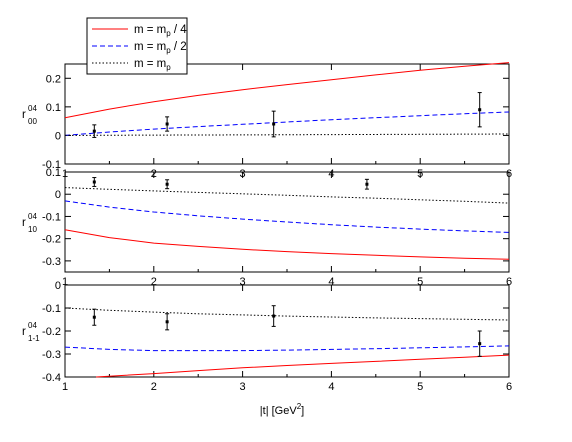 The height and width of the screenshot is (442, 572). I want to click on legend-item: m = mp, so click(131, 65).